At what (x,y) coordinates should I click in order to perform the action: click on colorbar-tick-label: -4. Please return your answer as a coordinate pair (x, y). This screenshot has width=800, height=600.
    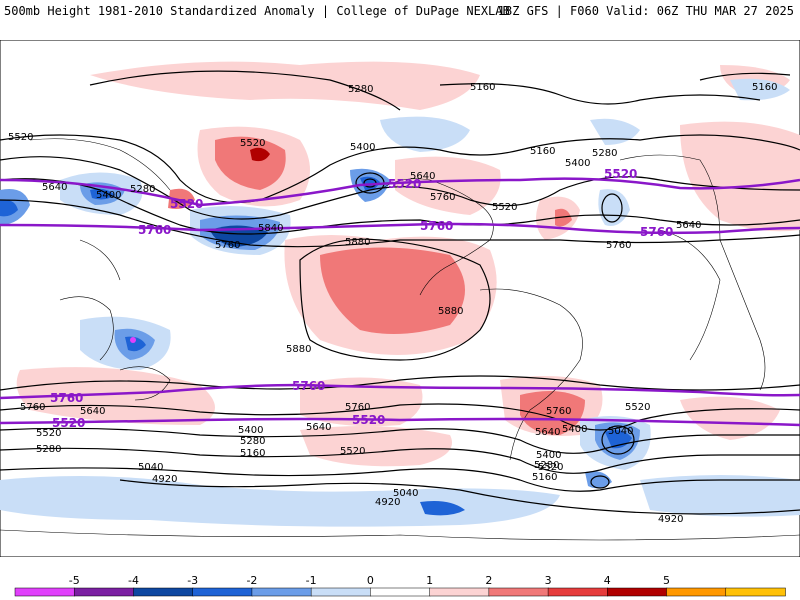
    Looking at the image, I should click on (133, 580).